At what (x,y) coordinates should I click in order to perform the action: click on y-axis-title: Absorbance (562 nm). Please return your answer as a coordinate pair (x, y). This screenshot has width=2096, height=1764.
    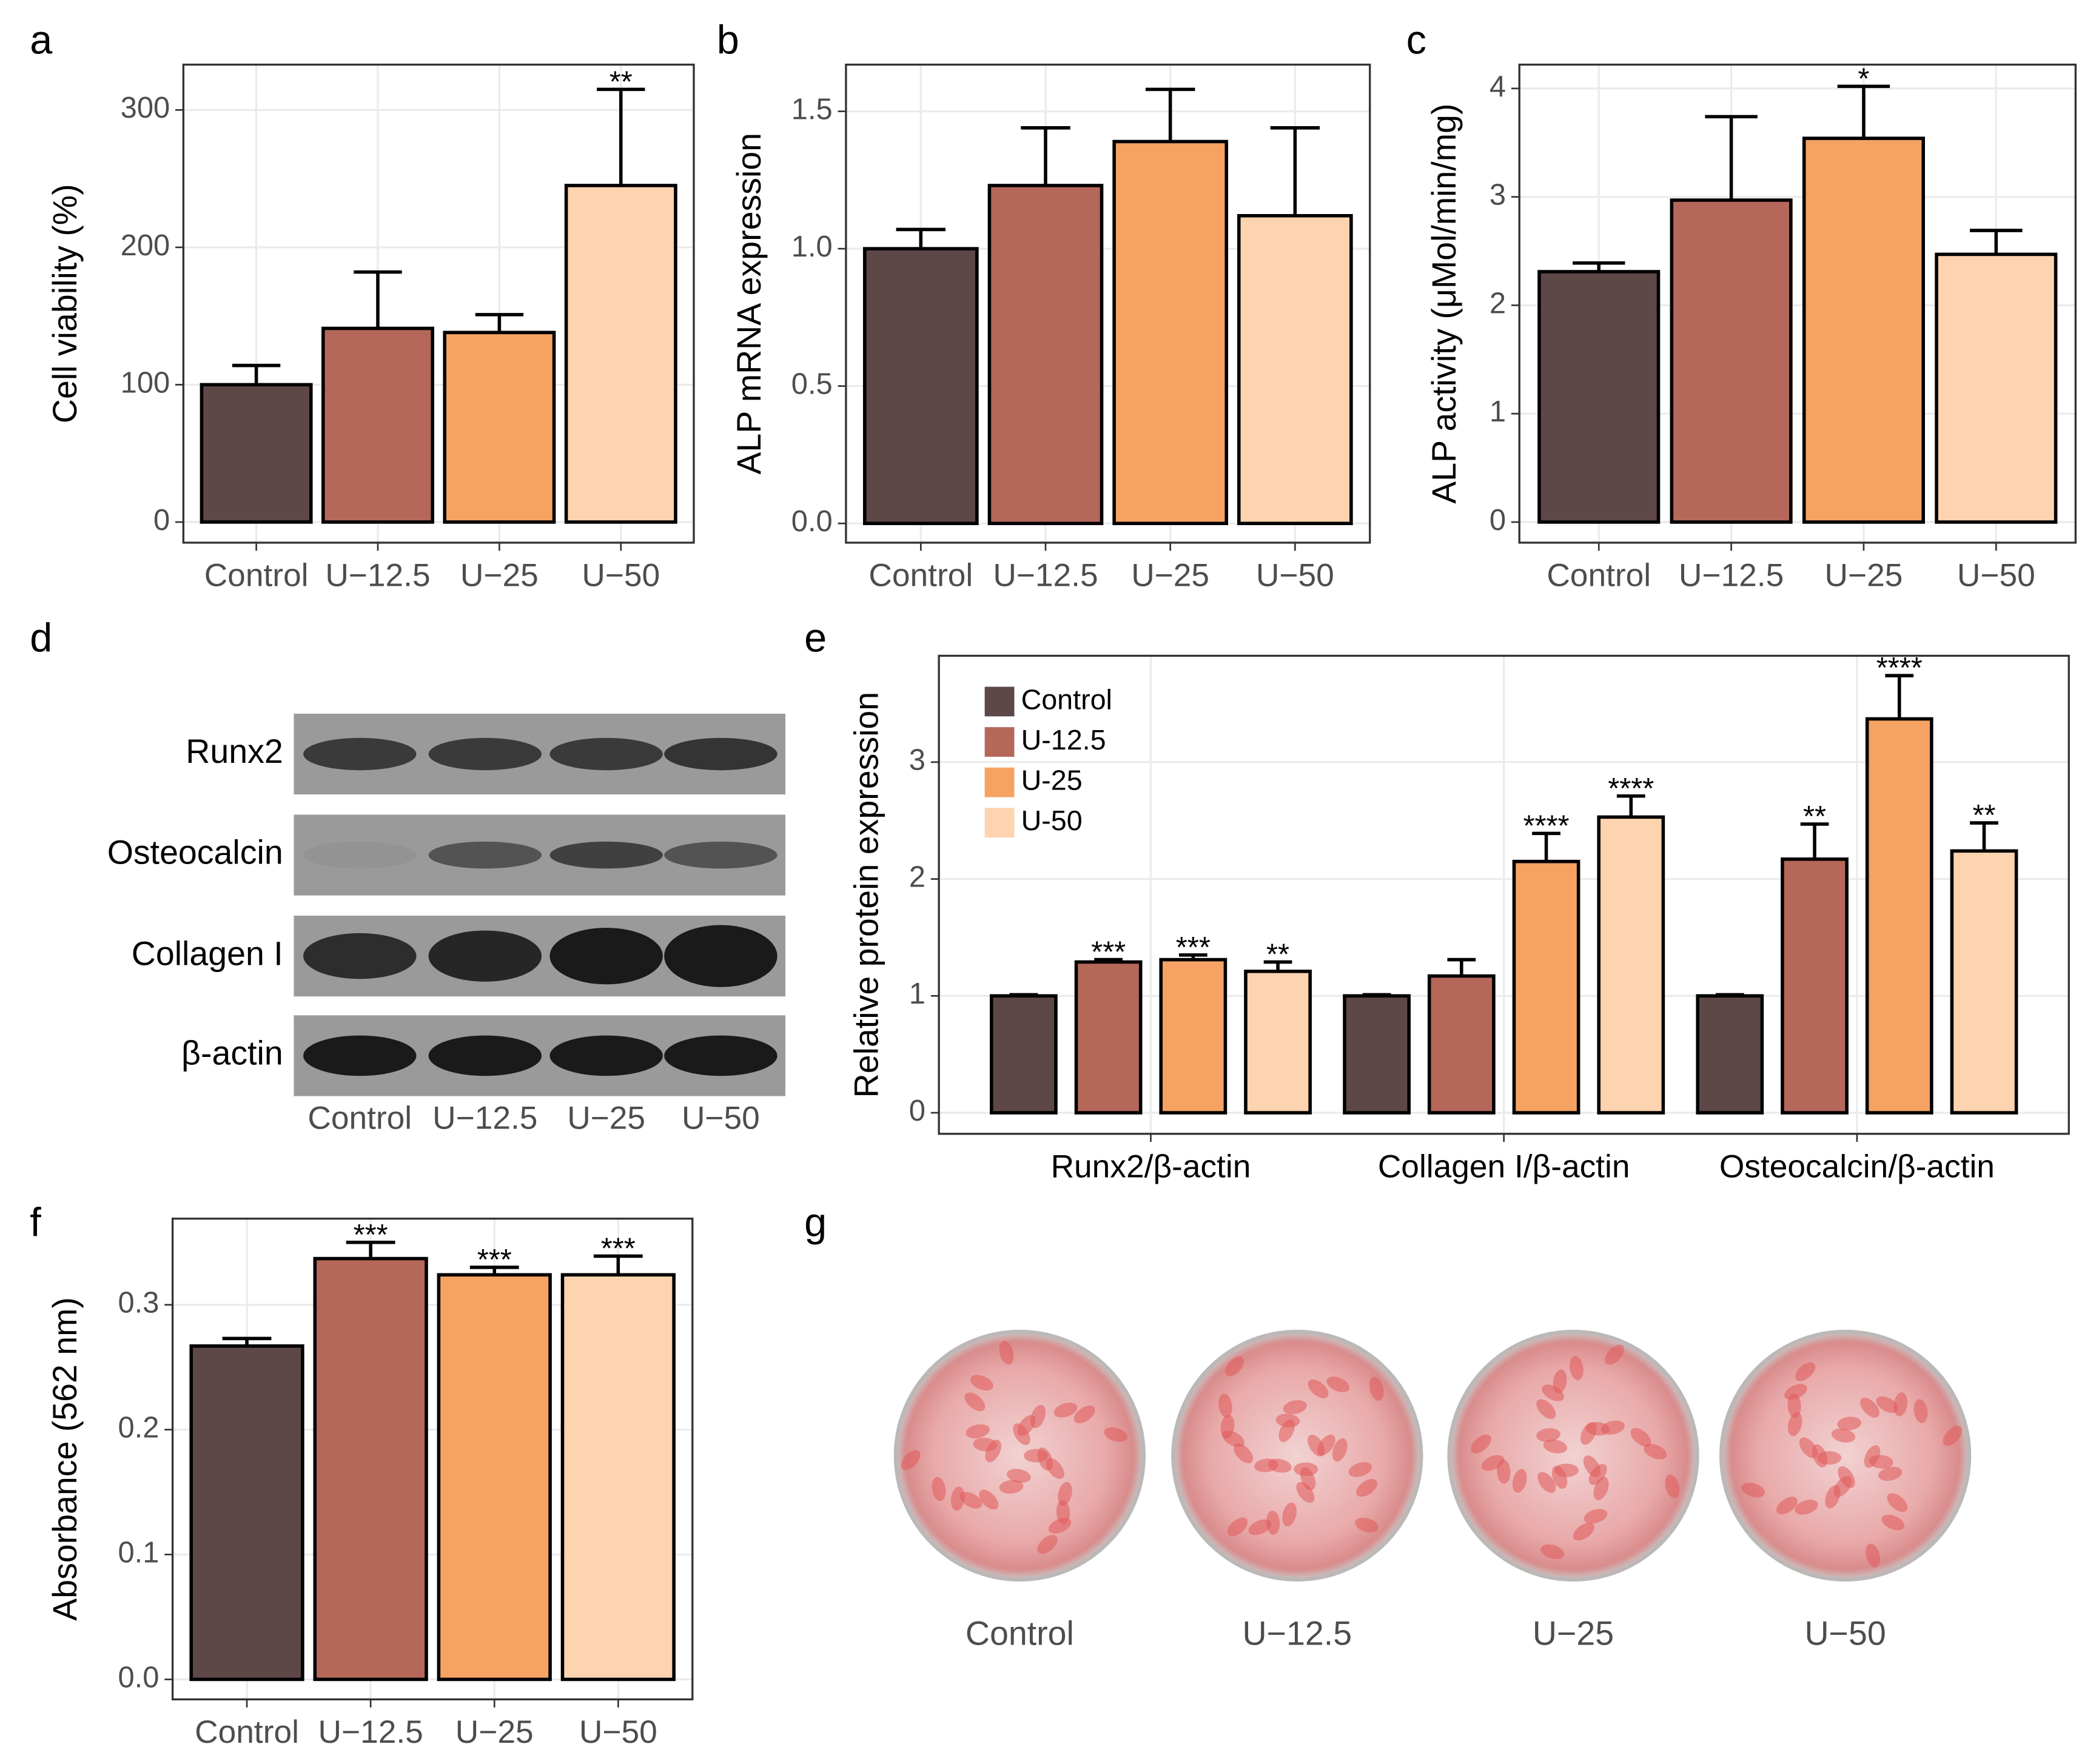
    Looking at the image, I should click on (65, 1459).